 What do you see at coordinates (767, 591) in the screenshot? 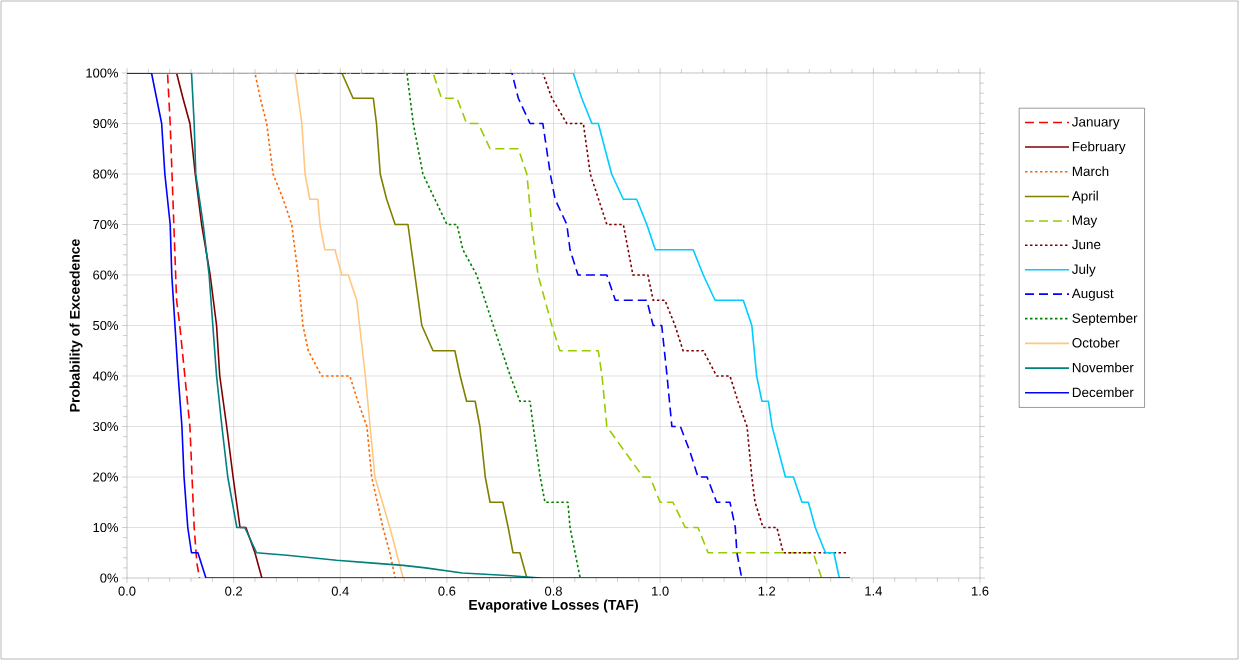
I see `x-tick-label: 1.2` at bounding box center [767, 591].